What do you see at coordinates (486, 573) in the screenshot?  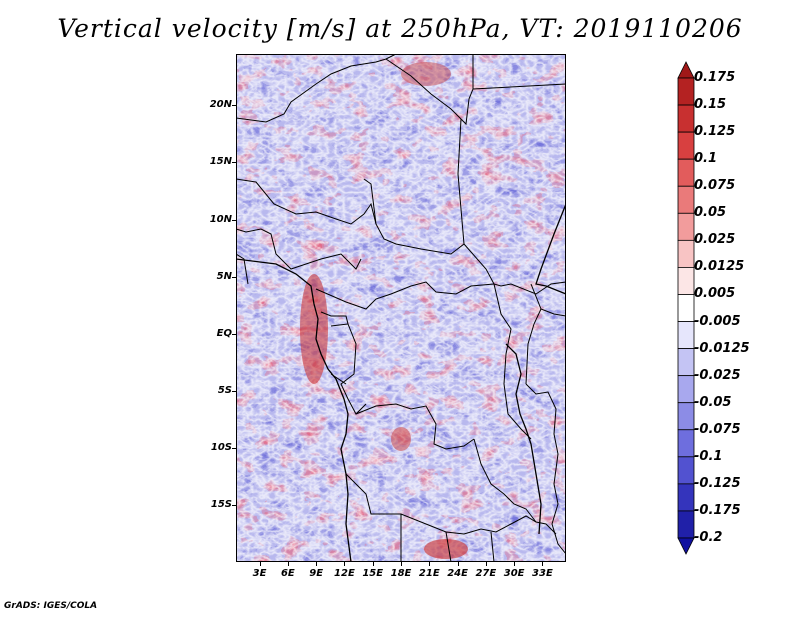 I see `lon-label-27e: 27E` at bounding box center [486, 573].